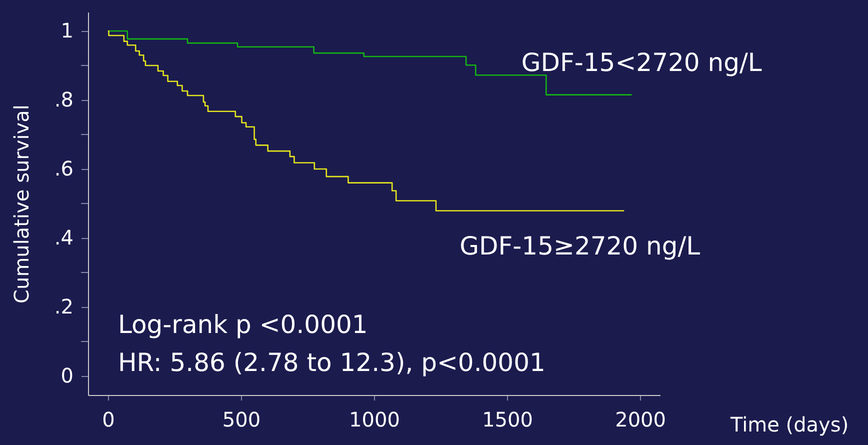  I want to click on annotation: Log-rank p <0.0001, so click(243, 324).